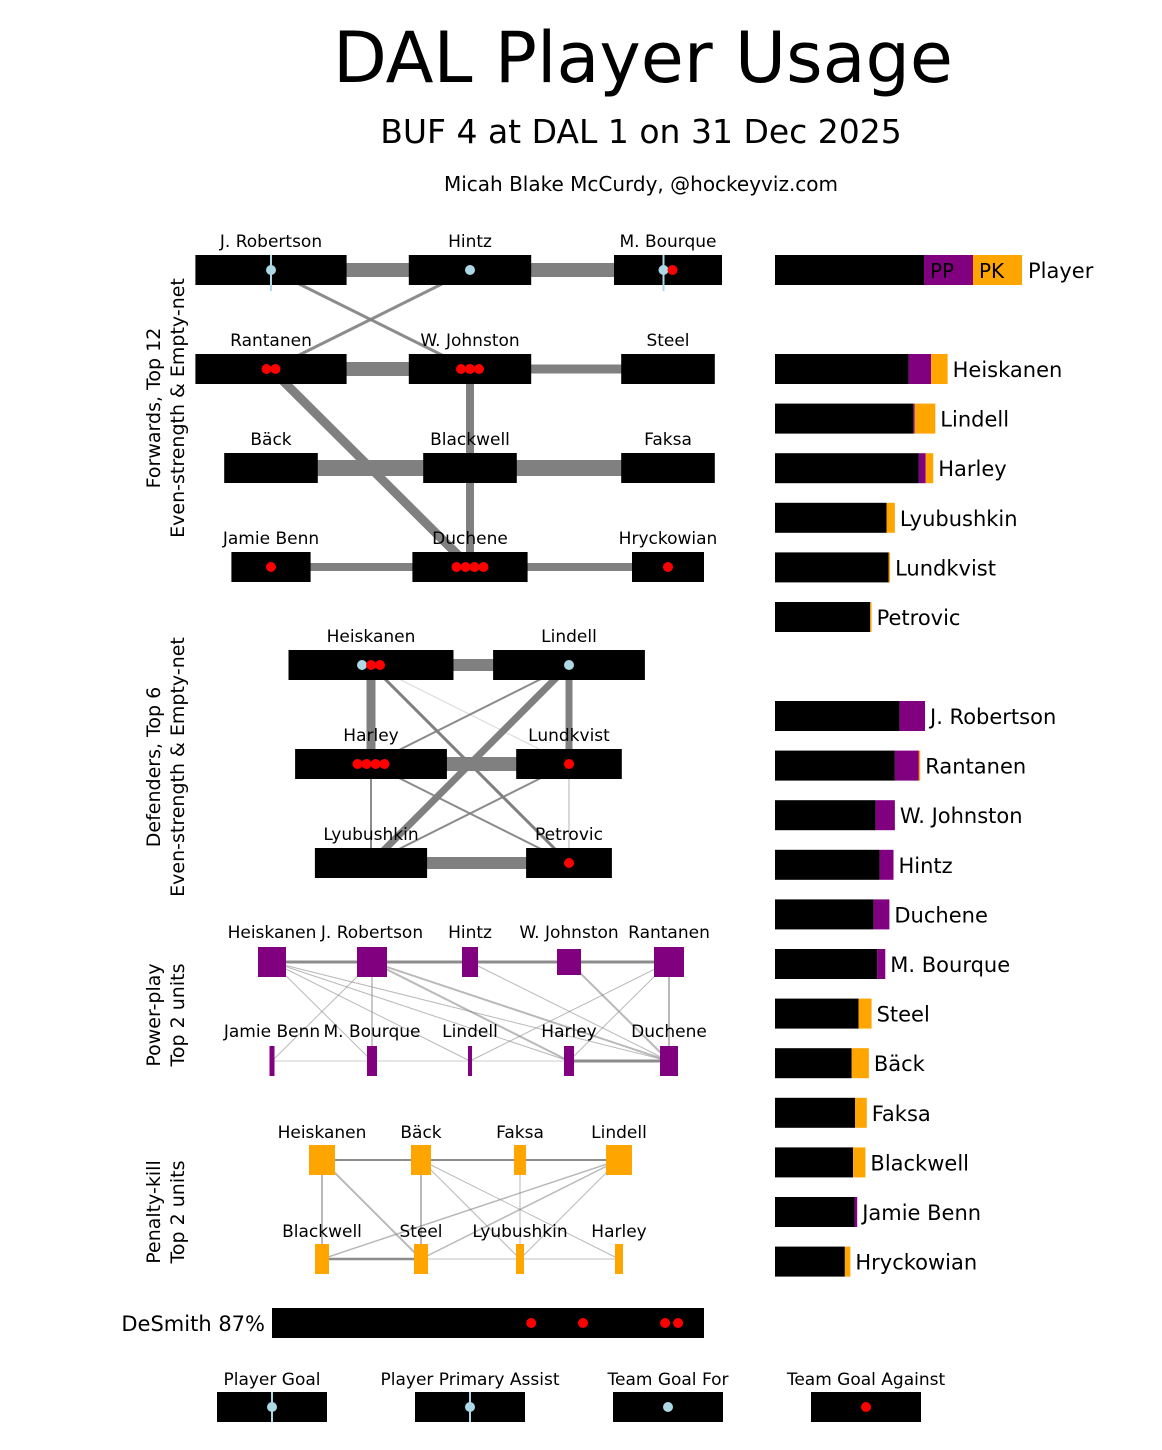 The height and width of the screenshot is (1450, 1162). What do you see at coordinates (668, 468) in the screenshot?
I see `forward-faksa-bar` at bounding box center [668, 468].